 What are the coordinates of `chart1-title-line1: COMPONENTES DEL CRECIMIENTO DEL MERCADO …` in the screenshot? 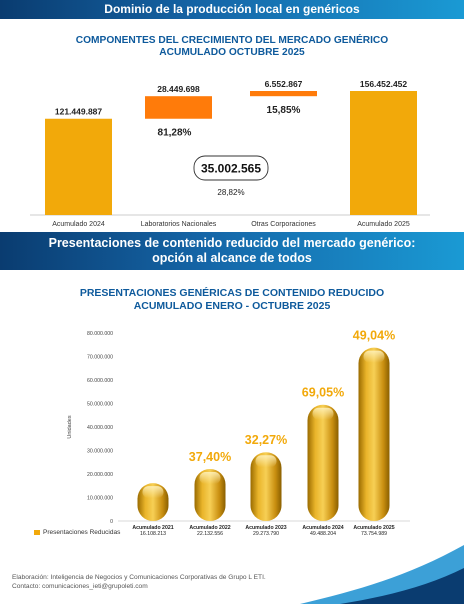 It's located at (232, 40).